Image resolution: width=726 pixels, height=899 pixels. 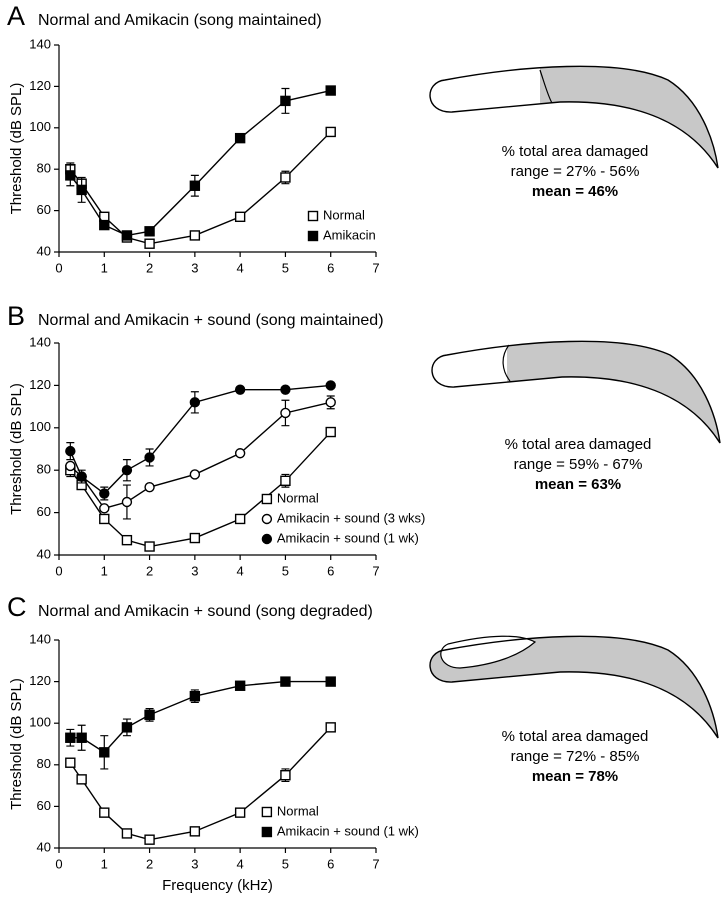 What do you see at coordinates (575, 756) in the screenshot?
I see `annotation: range = 72% - 85%` at bounding box center [575, 756].